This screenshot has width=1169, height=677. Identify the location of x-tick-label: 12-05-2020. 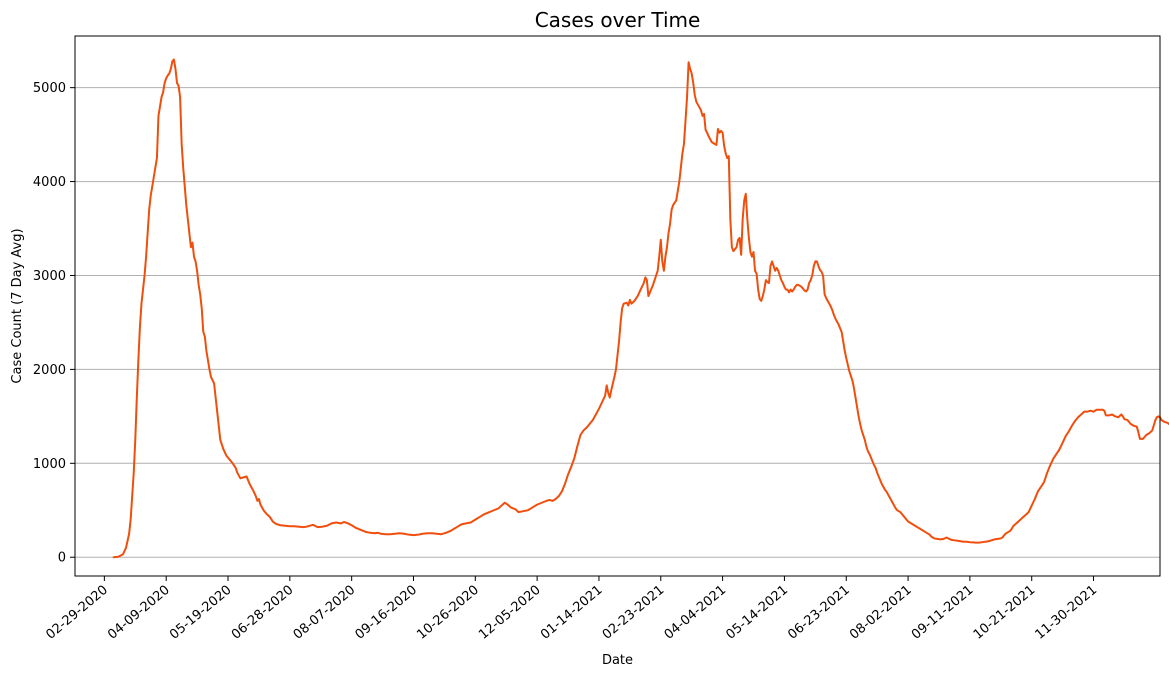
(510, 613).